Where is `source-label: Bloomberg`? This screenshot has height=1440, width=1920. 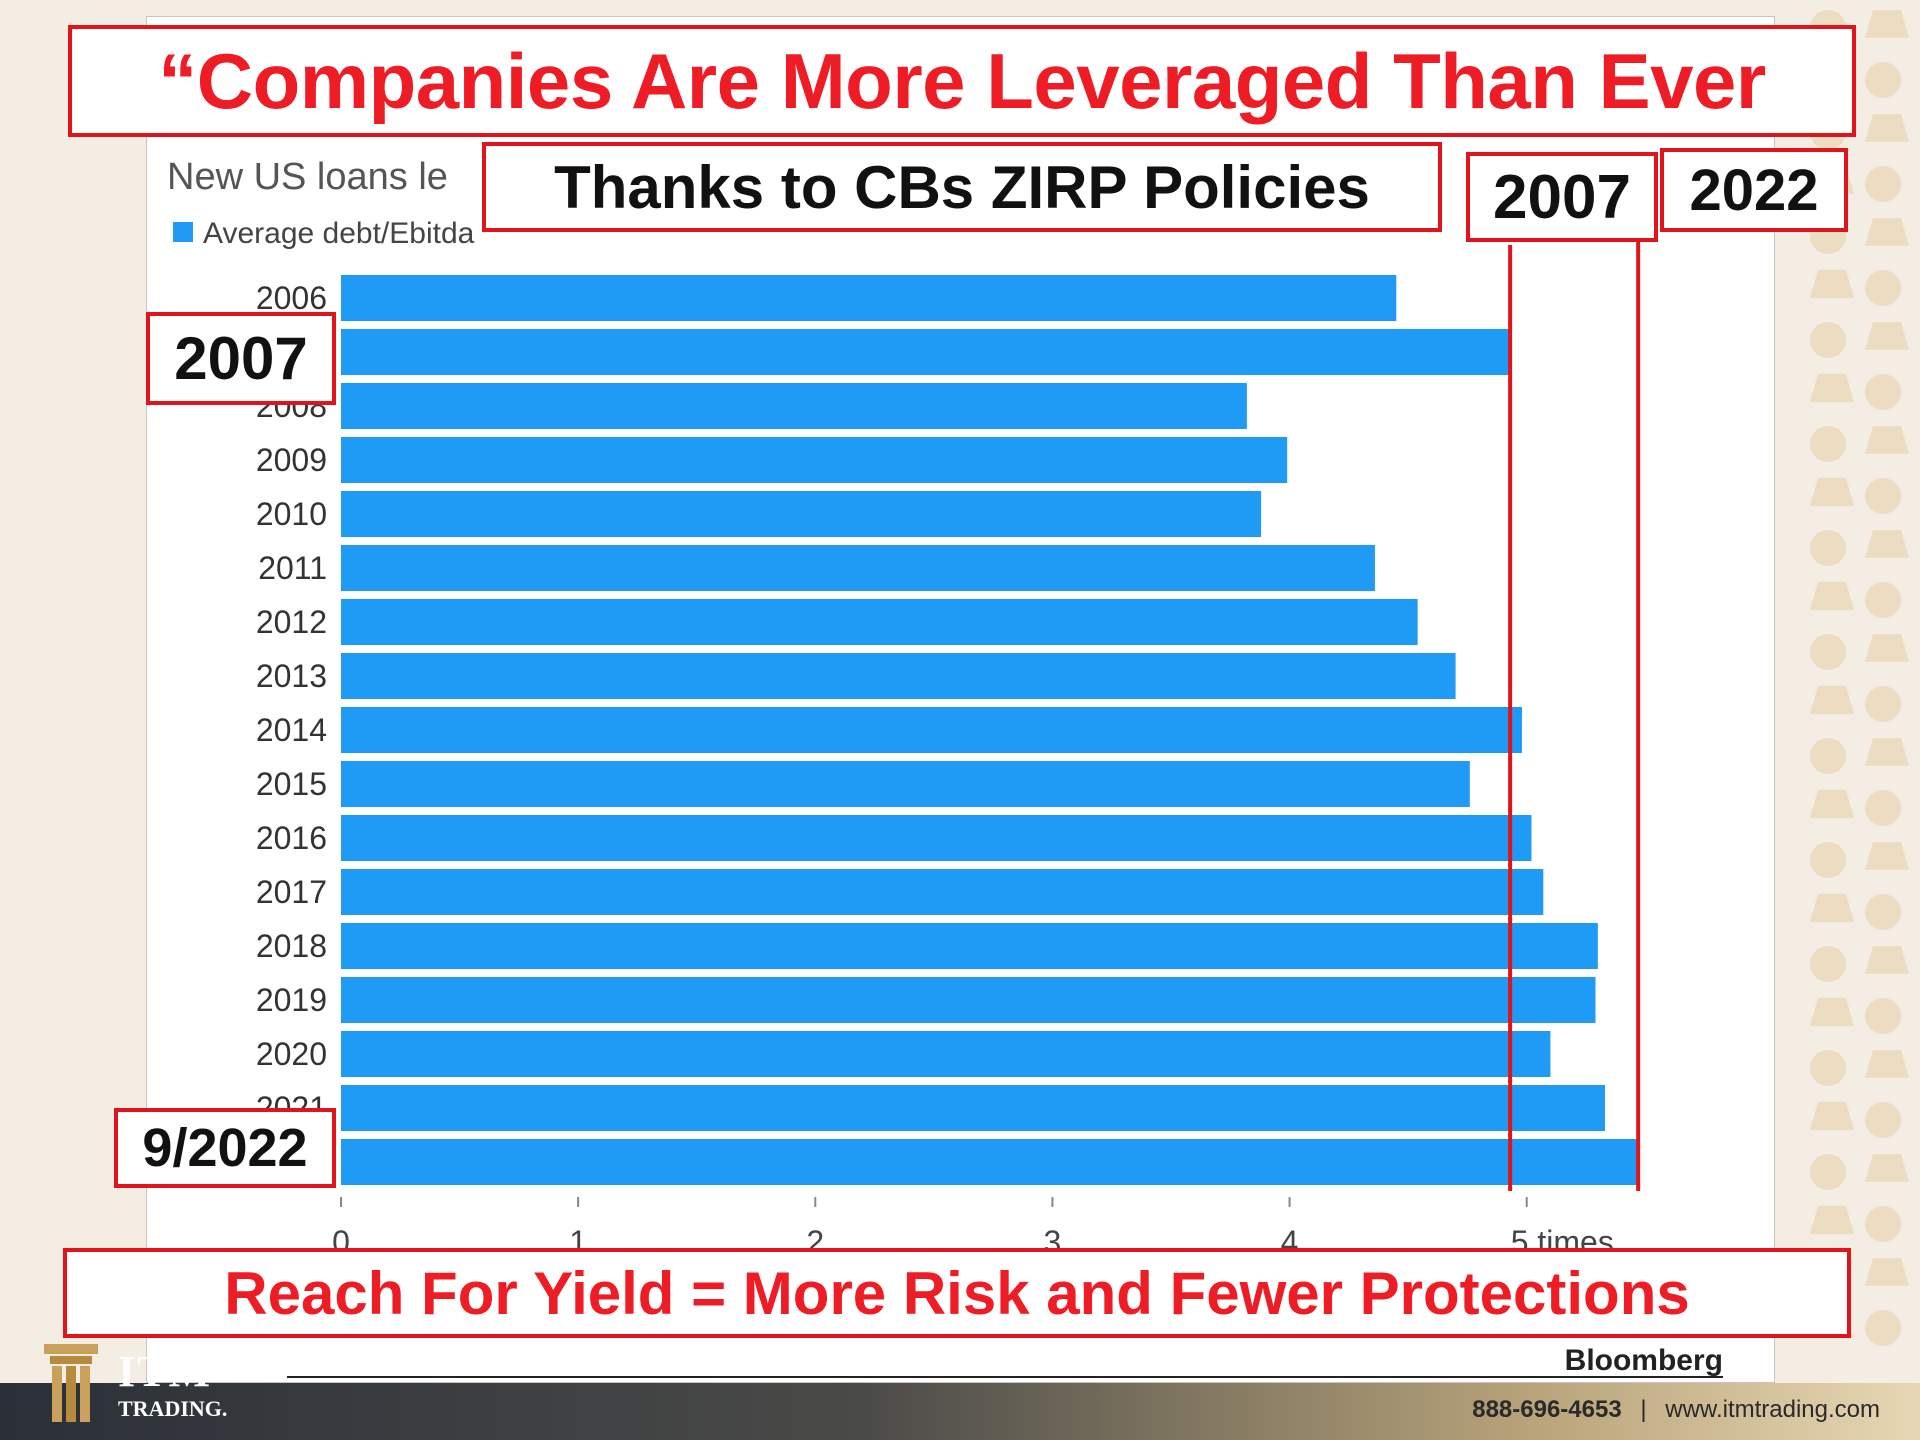
source-label: Bloomberg is located at coordinates (1644, 1360).